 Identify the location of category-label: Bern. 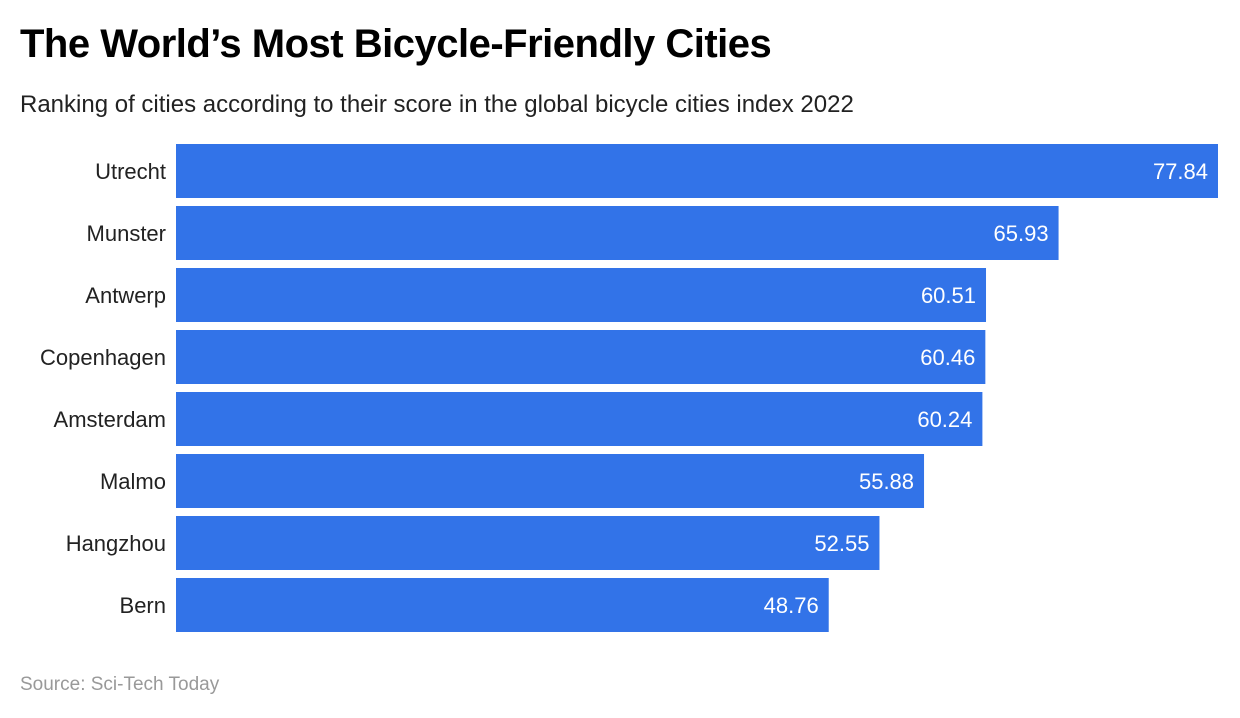
(143, 605).